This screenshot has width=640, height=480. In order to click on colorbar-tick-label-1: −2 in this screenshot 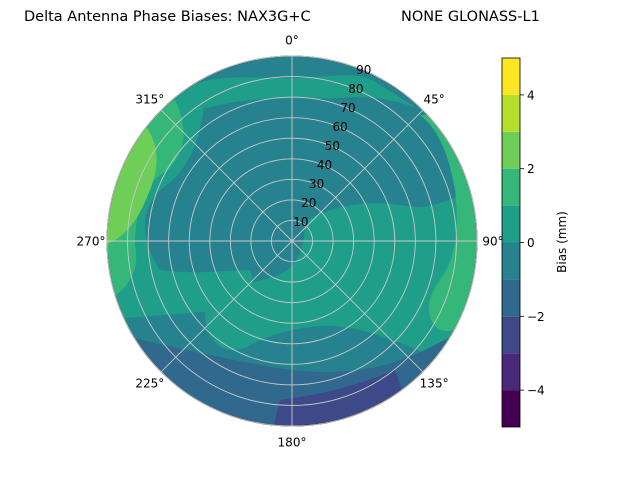, I will do `click(536, 317)`.